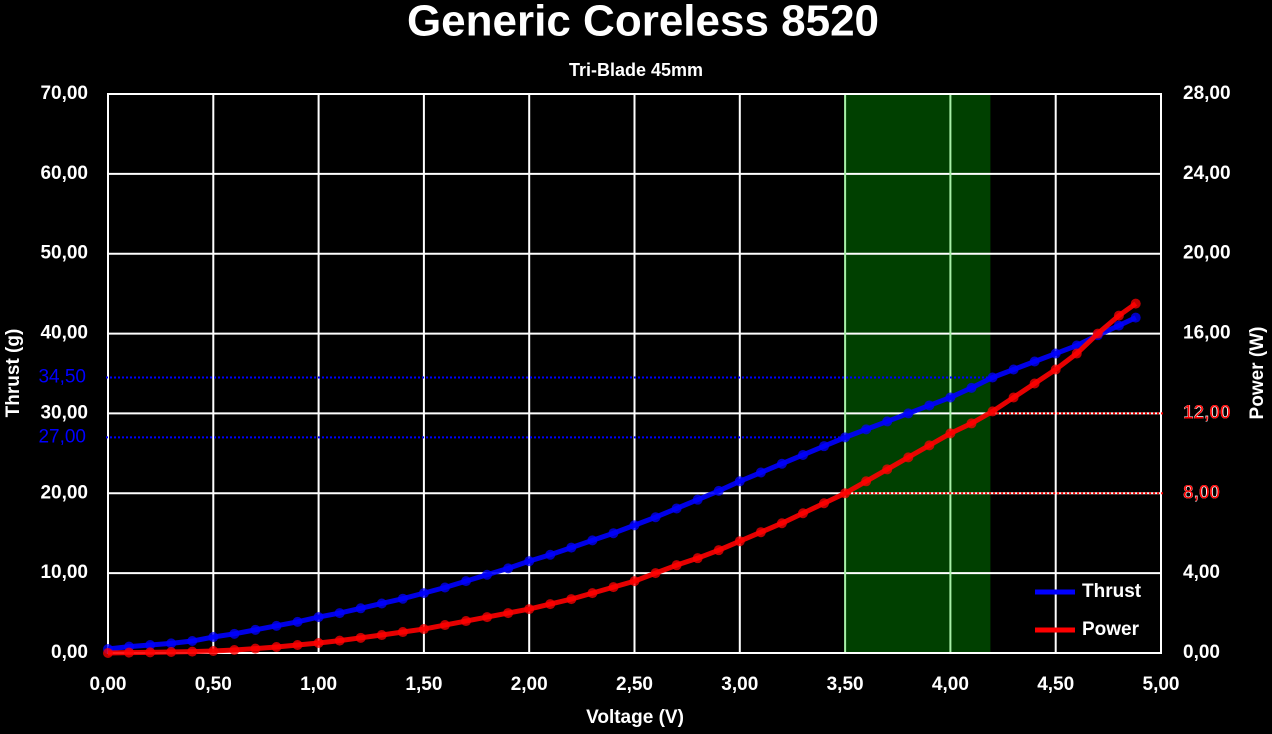  What do you see at coordinates (64, 333) in the screenshot?
I see `y-tick-label: 40,00` at bounding box center [64, 333].